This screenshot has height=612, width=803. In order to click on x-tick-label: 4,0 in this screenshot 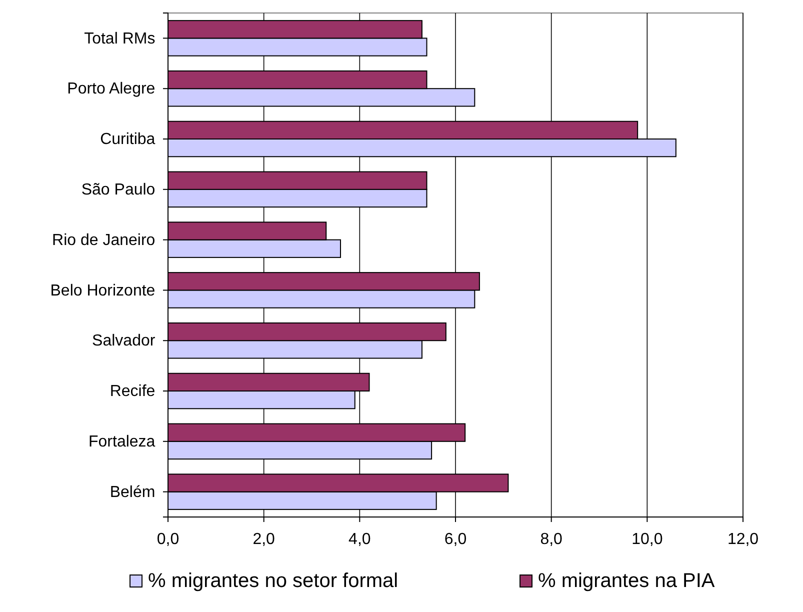, I will do `click(359, 539)`.